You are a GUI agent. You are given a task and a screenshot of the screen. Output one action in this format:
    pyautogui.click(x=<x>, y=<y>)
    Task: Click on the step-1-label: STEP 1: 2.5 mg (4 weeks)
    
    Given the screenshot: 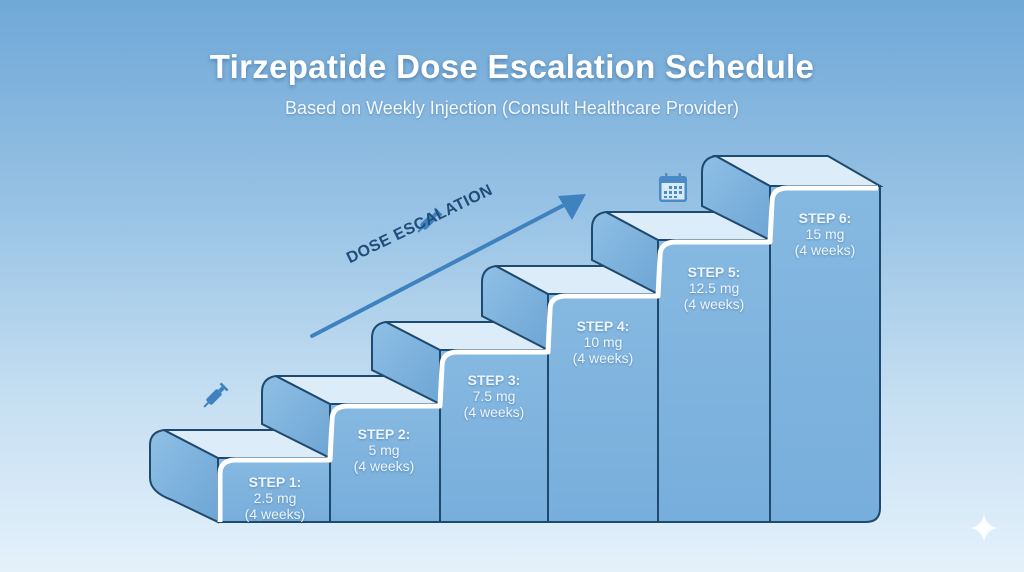 What is the action you would take?
    pyautogui.click(x=275, y=498)
    